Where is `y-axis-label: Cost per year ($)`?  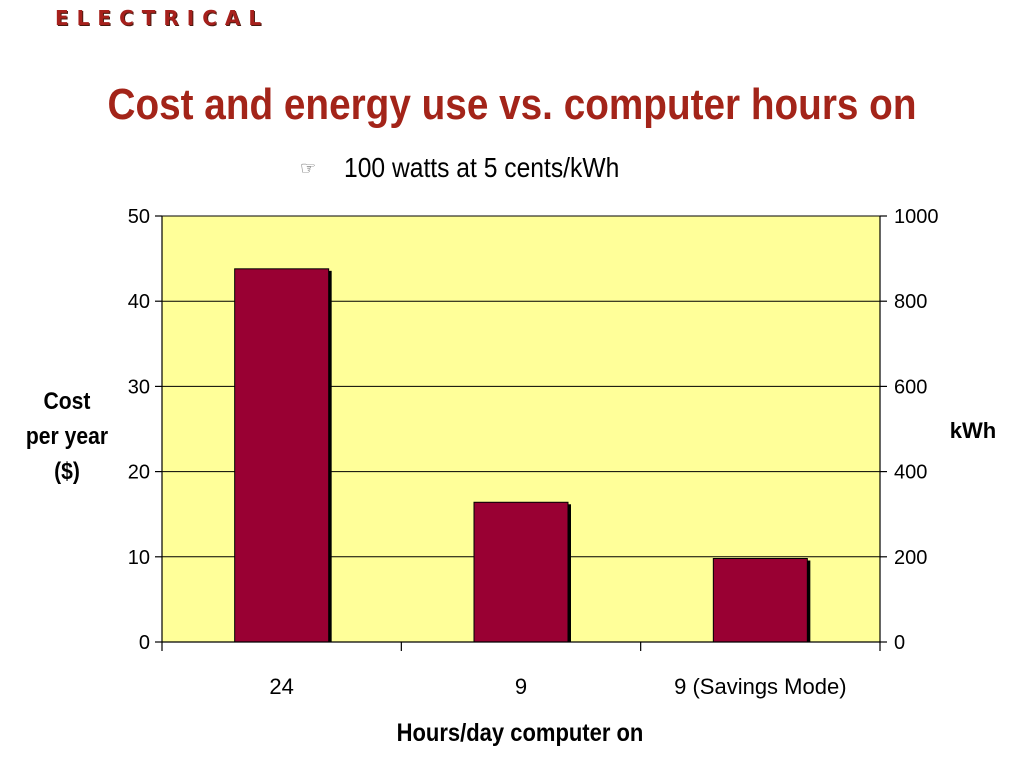 y-axis-label: Cost per year ($) is located at coordinates (67, 436).